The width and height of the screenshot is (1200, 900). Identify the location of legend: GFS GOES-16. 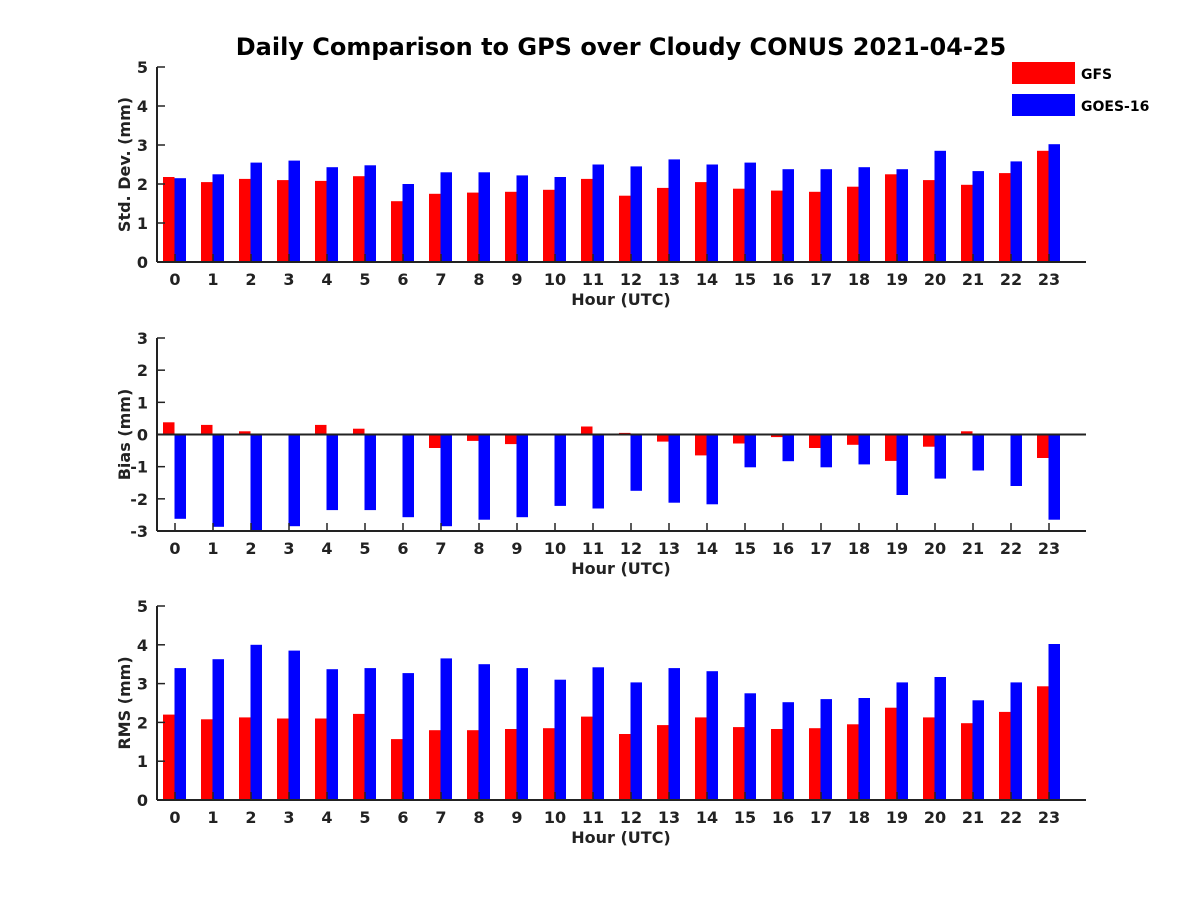
(1080, 89).